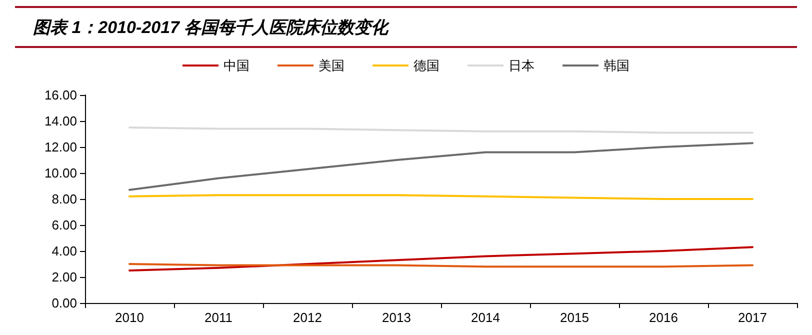 The width and height of the screenshot is (812, 335). Describe the element at coordinates (64, 251) in the screenshot. I see `y-tick-label: 4.00` at that location.